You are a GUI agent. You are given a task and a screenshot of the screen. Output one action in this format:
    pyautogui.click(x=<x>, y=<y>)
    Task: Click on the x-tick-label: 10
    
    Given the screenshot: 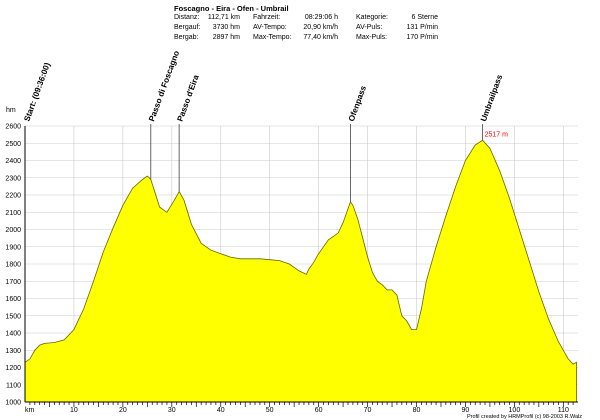 What is the action you would take?
    pyautogui.click(x=74, y=410)
    